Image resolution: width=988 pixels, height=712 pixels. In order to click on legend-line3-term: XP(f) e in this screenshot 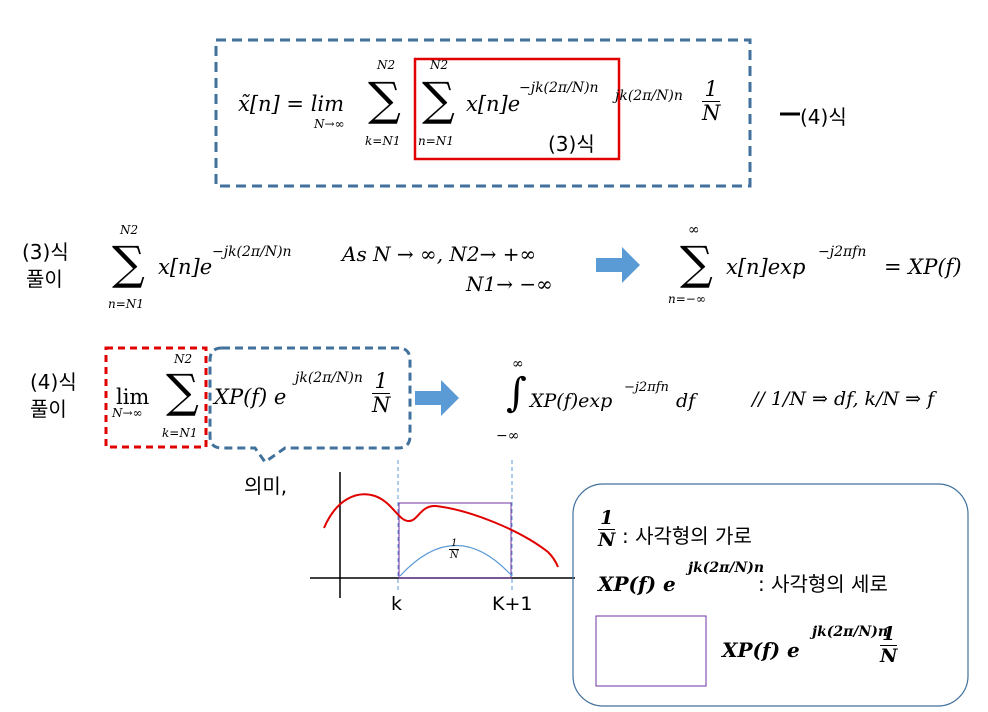, I will do `click(761, 650)`.